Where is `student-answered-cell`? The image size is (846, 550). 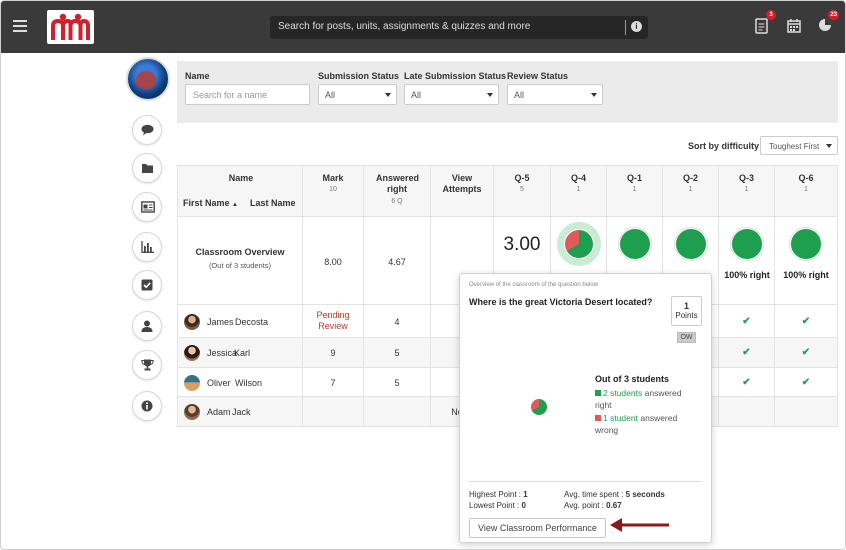
student-answered-cell is located at coordinates (397, 412).